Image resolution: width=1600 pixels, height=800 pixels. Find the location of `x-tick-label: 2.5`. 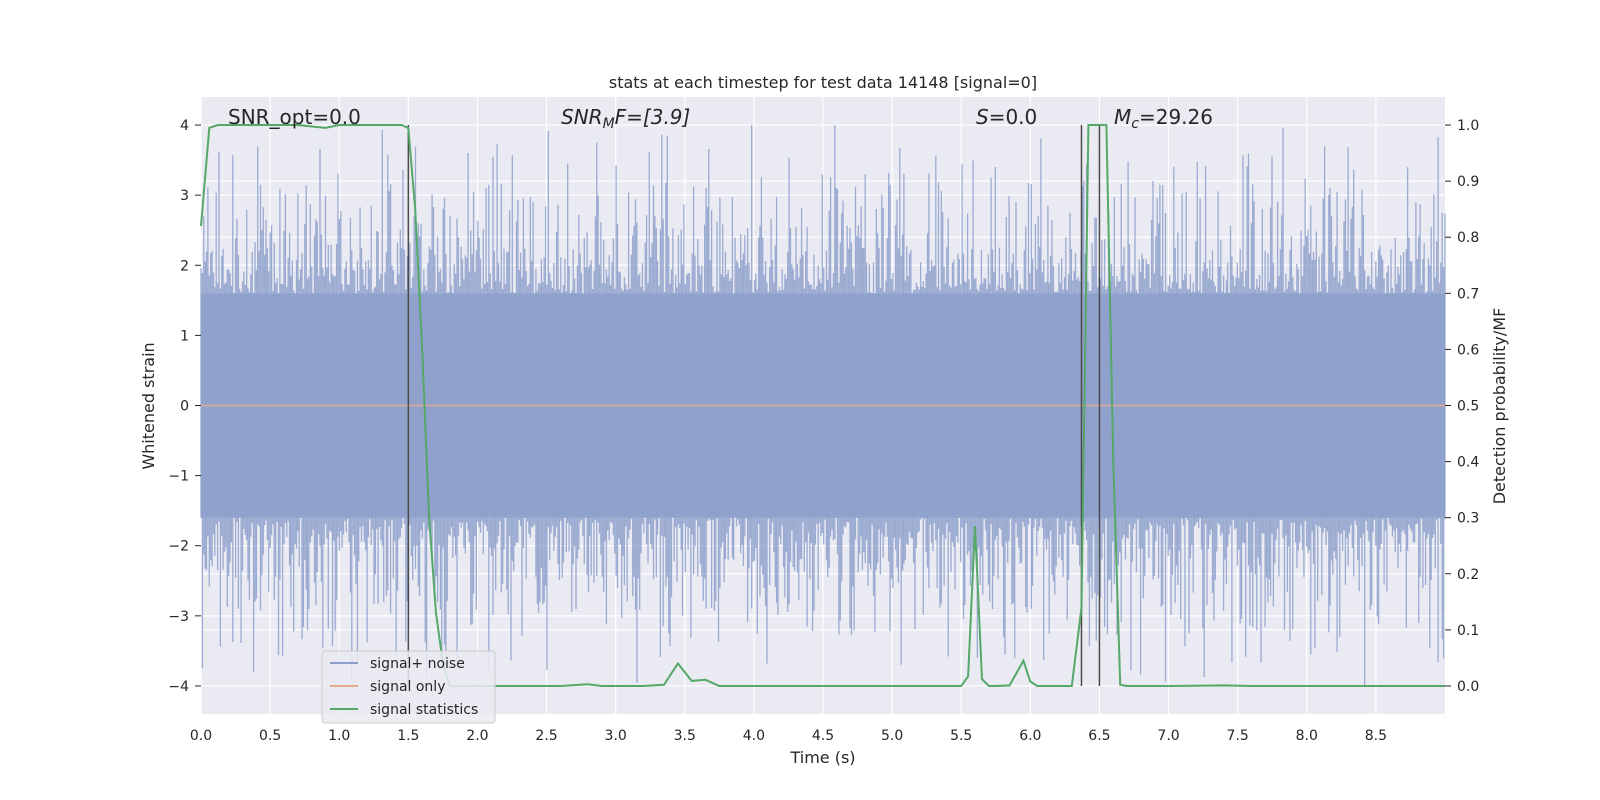

x-tick-label: 2.5 is located at coordinates (546, 736).